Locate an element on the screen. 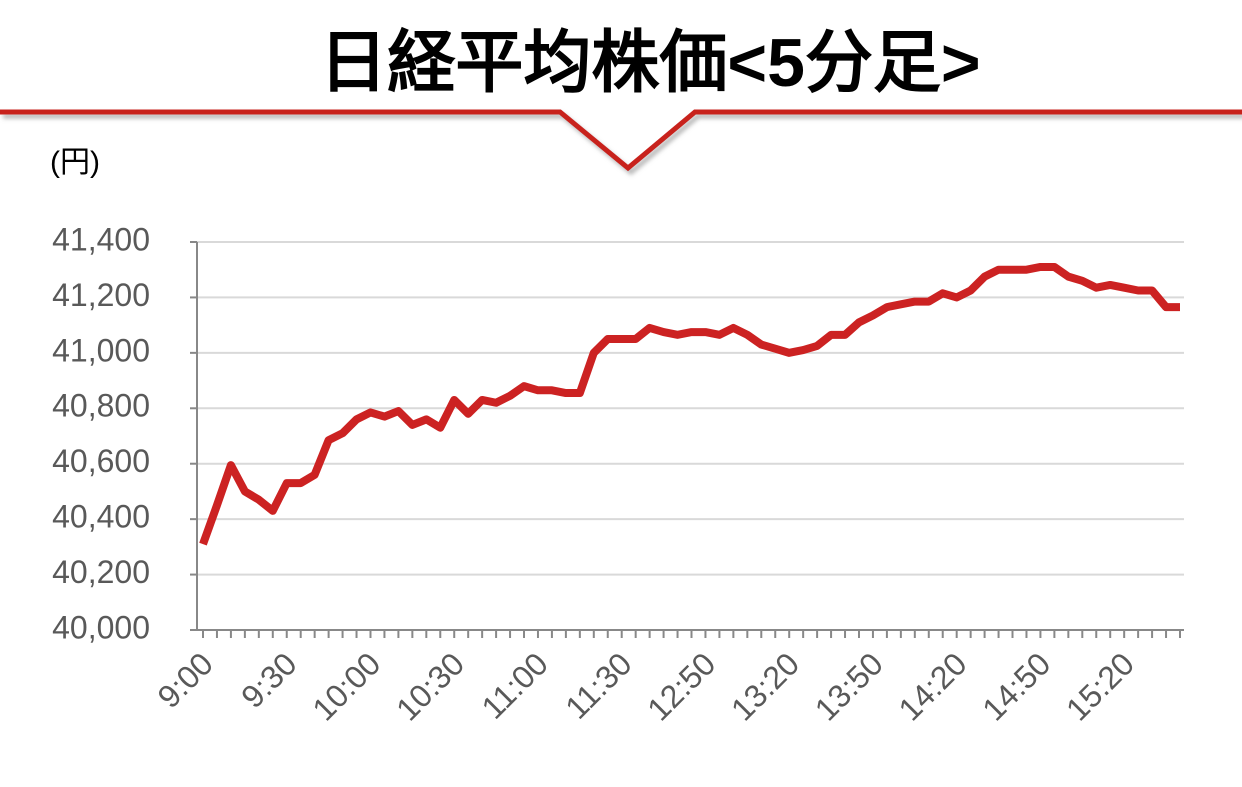 Image resolution: width=1242 pixels, height=787 pixels. x-tick-label: 9:00 is located at coordinates (184, 679).